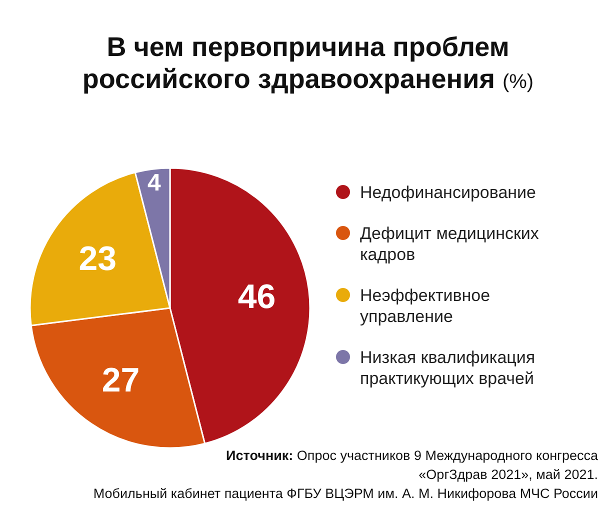 The image size is (600, 511). I want to click on legend-label: Недофинансирование, so click(448, 192).